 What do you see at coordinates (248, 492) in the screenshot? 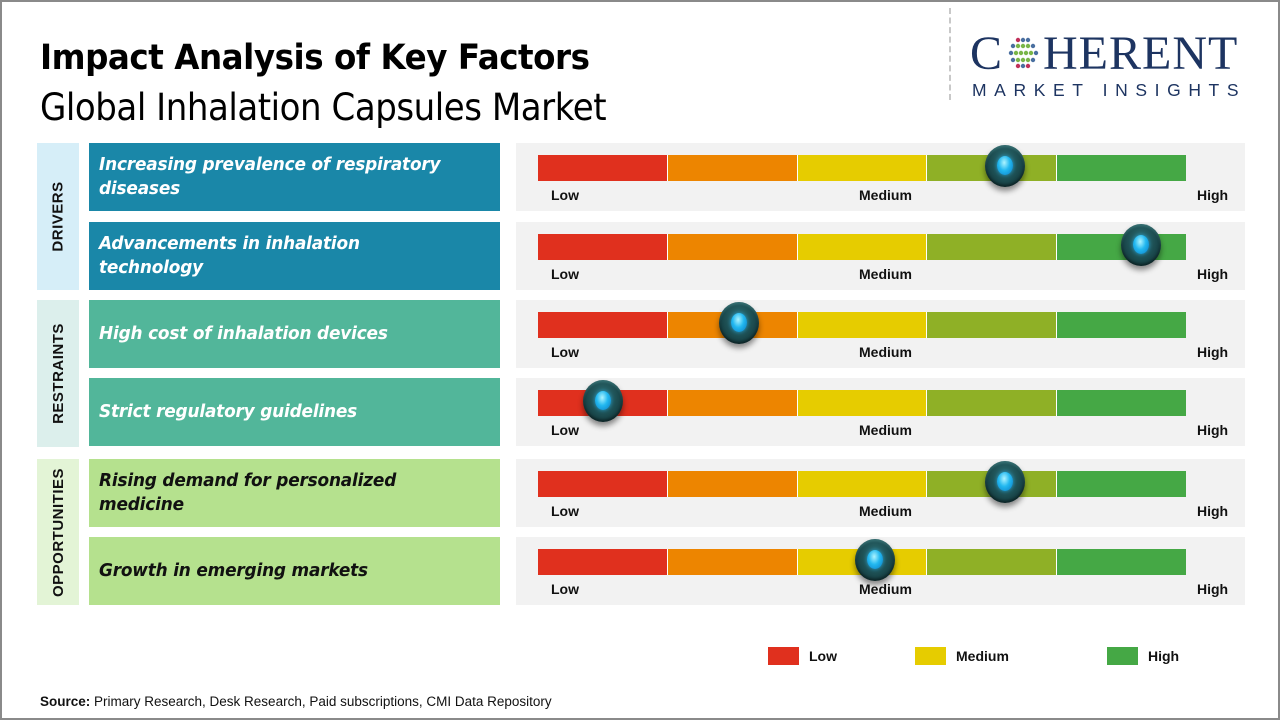
I see `factor-text: Rising demand for personalized medicine` at bounding box center [248, 492].